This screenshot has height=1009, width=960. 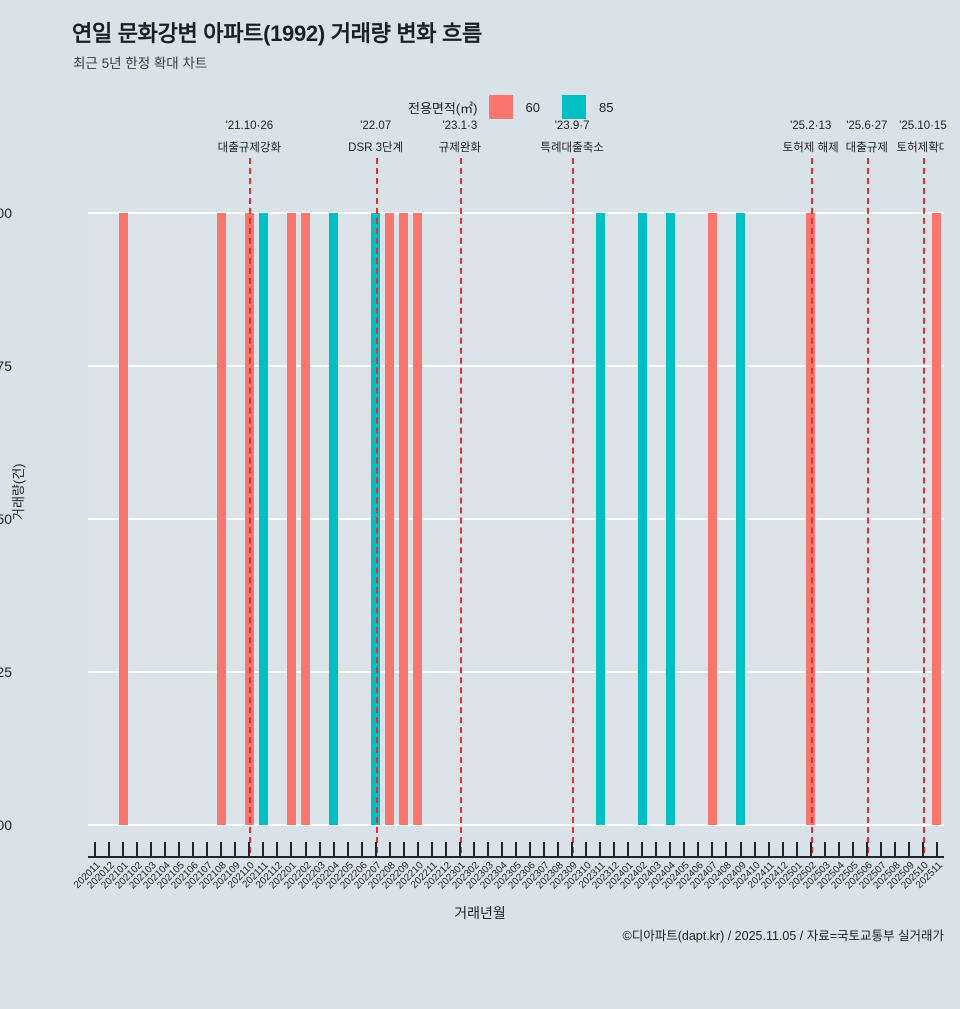 What do you see at coordinates (376, 148) in the screenshot?
I see `event-name-202207: DSR 3단계` at bounding box center [376, 148].